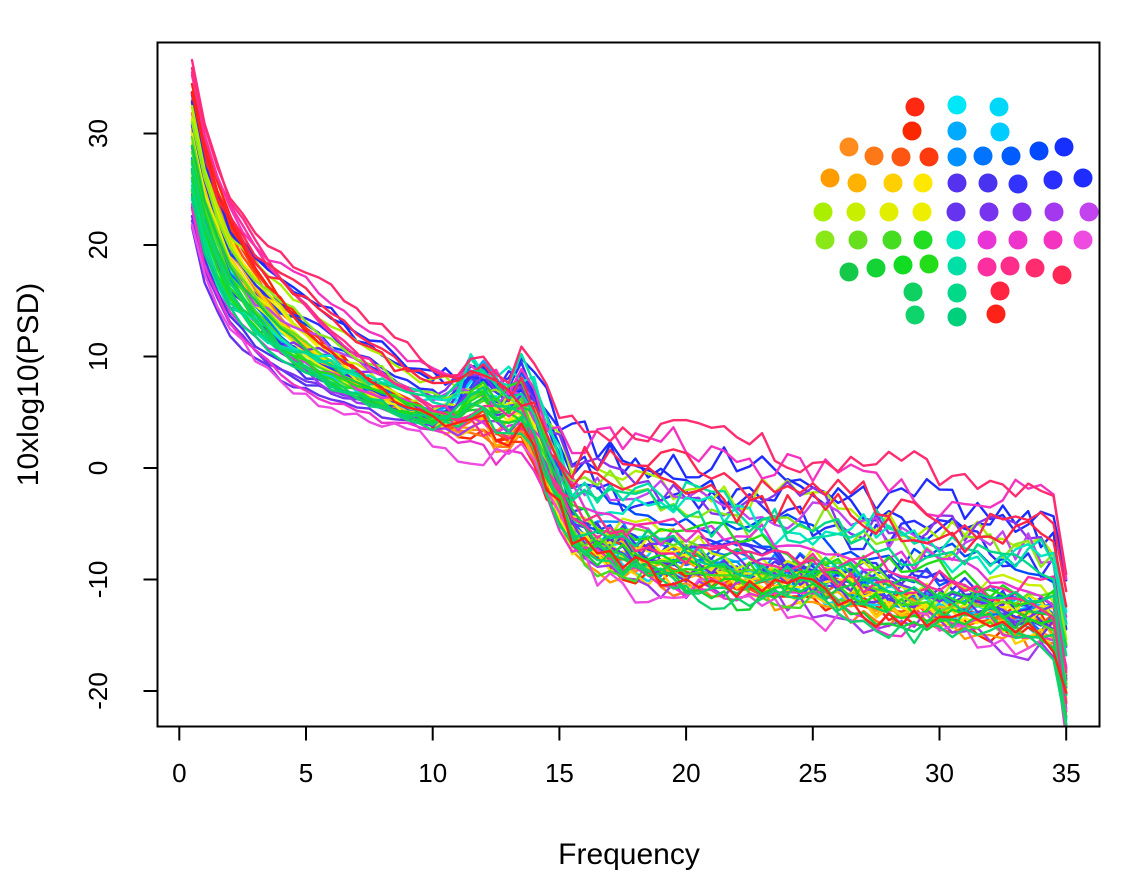  What do you see at coordinates (98, 468) in the screenshot?
I see `y-axis-tick-label: 0` at bounding box center [98, 468].